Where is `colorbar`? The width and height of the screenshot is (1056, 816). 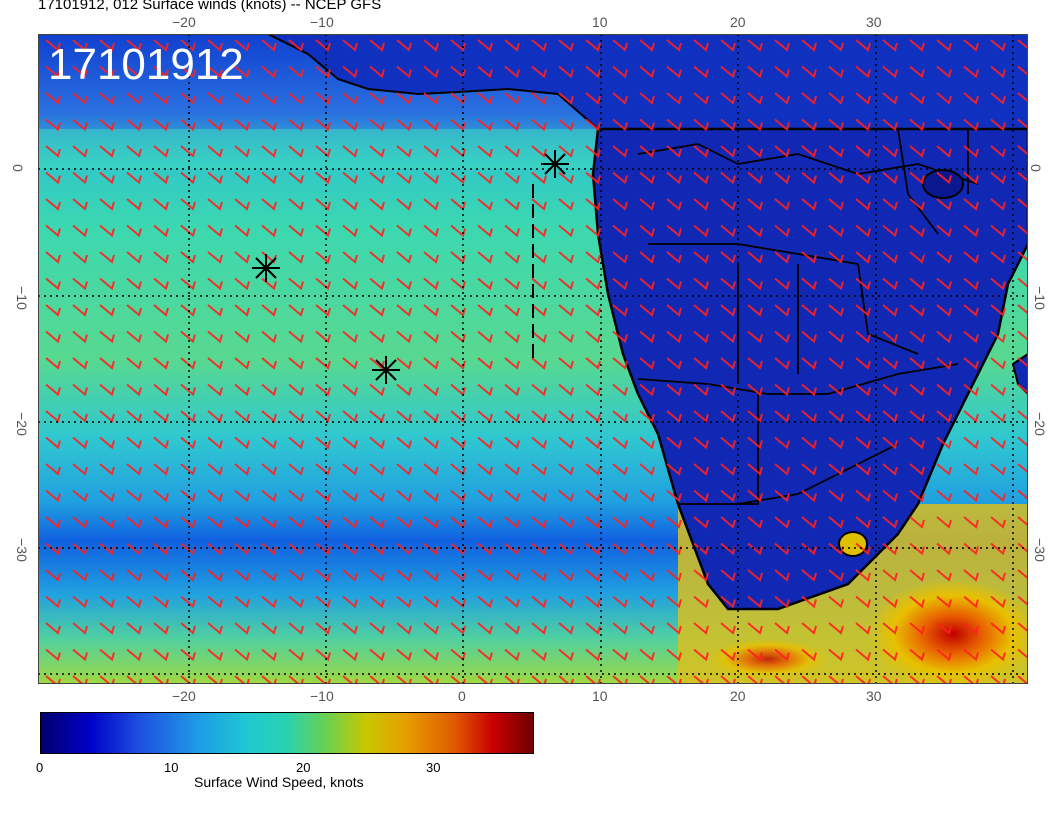
colorbar is located at coordinates (287, 733).